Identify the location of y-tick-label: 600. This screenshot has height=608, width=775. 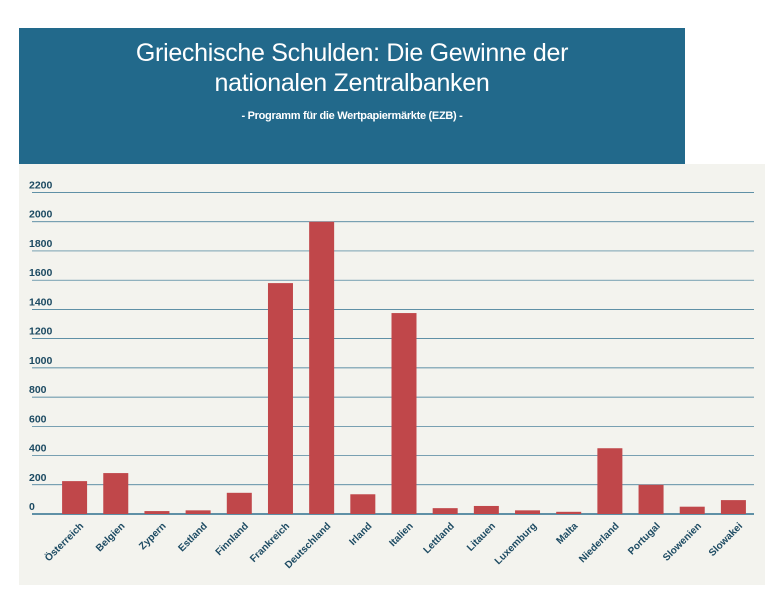
(38, 419).